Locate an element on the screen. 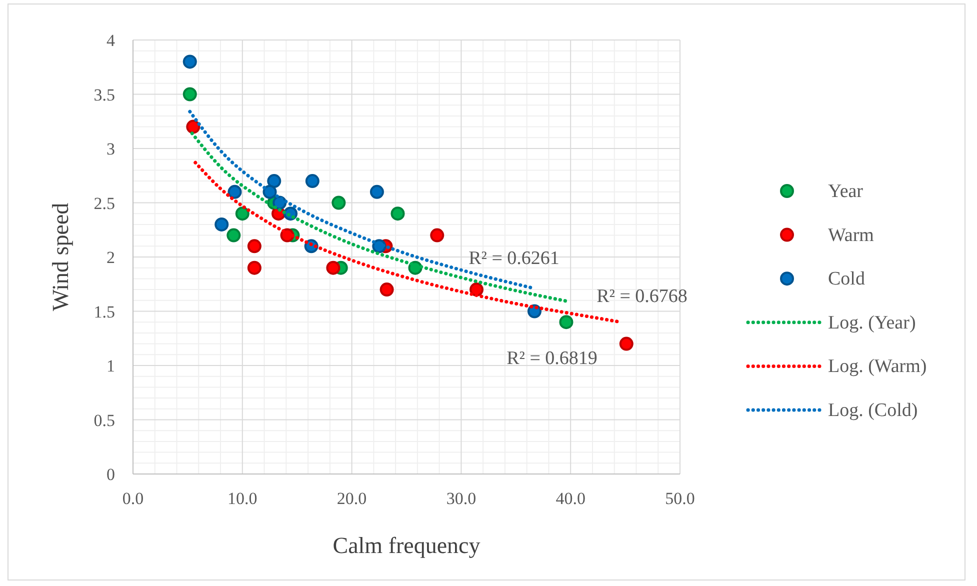  x-tick-label: 10.0 is located at coordinates (243, 498).